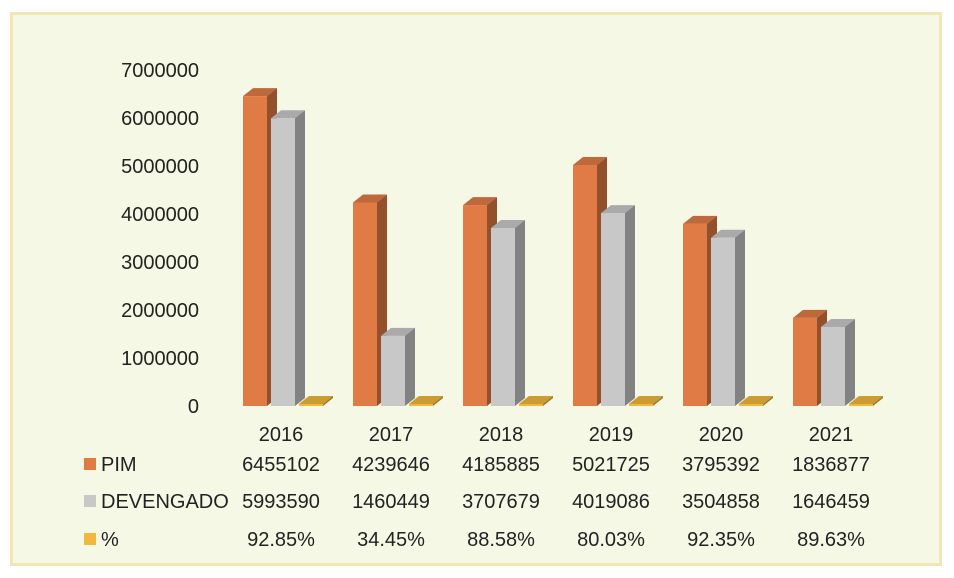 This screenshot has height=578, width=954. I want to click on data-table-cell: 34.45%, so click(391, 540).